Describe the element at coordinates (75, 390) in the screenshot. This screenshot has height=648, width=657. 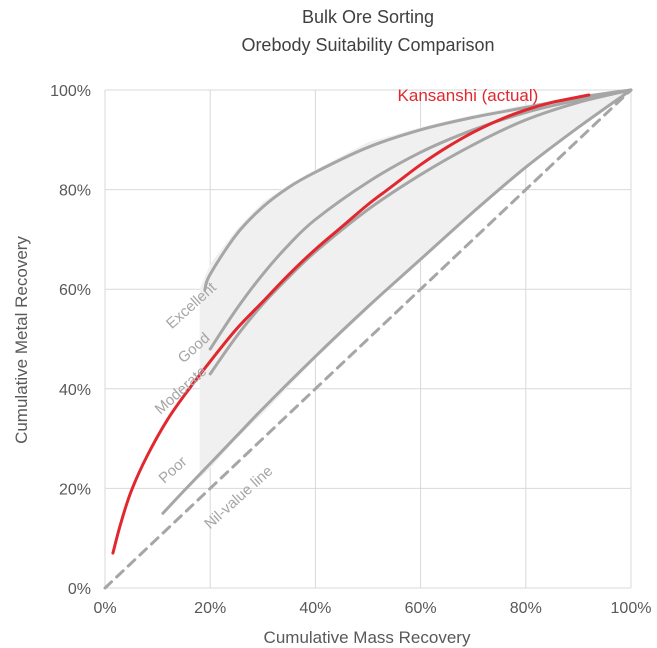
I see `y-tick-label: 40%` at that location.